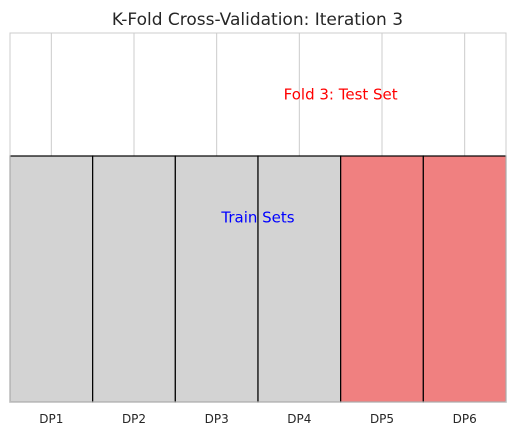  Describe the element at coordinates (217, 419) in the screenshot. I see `x-tick-label: DP3` at that location.